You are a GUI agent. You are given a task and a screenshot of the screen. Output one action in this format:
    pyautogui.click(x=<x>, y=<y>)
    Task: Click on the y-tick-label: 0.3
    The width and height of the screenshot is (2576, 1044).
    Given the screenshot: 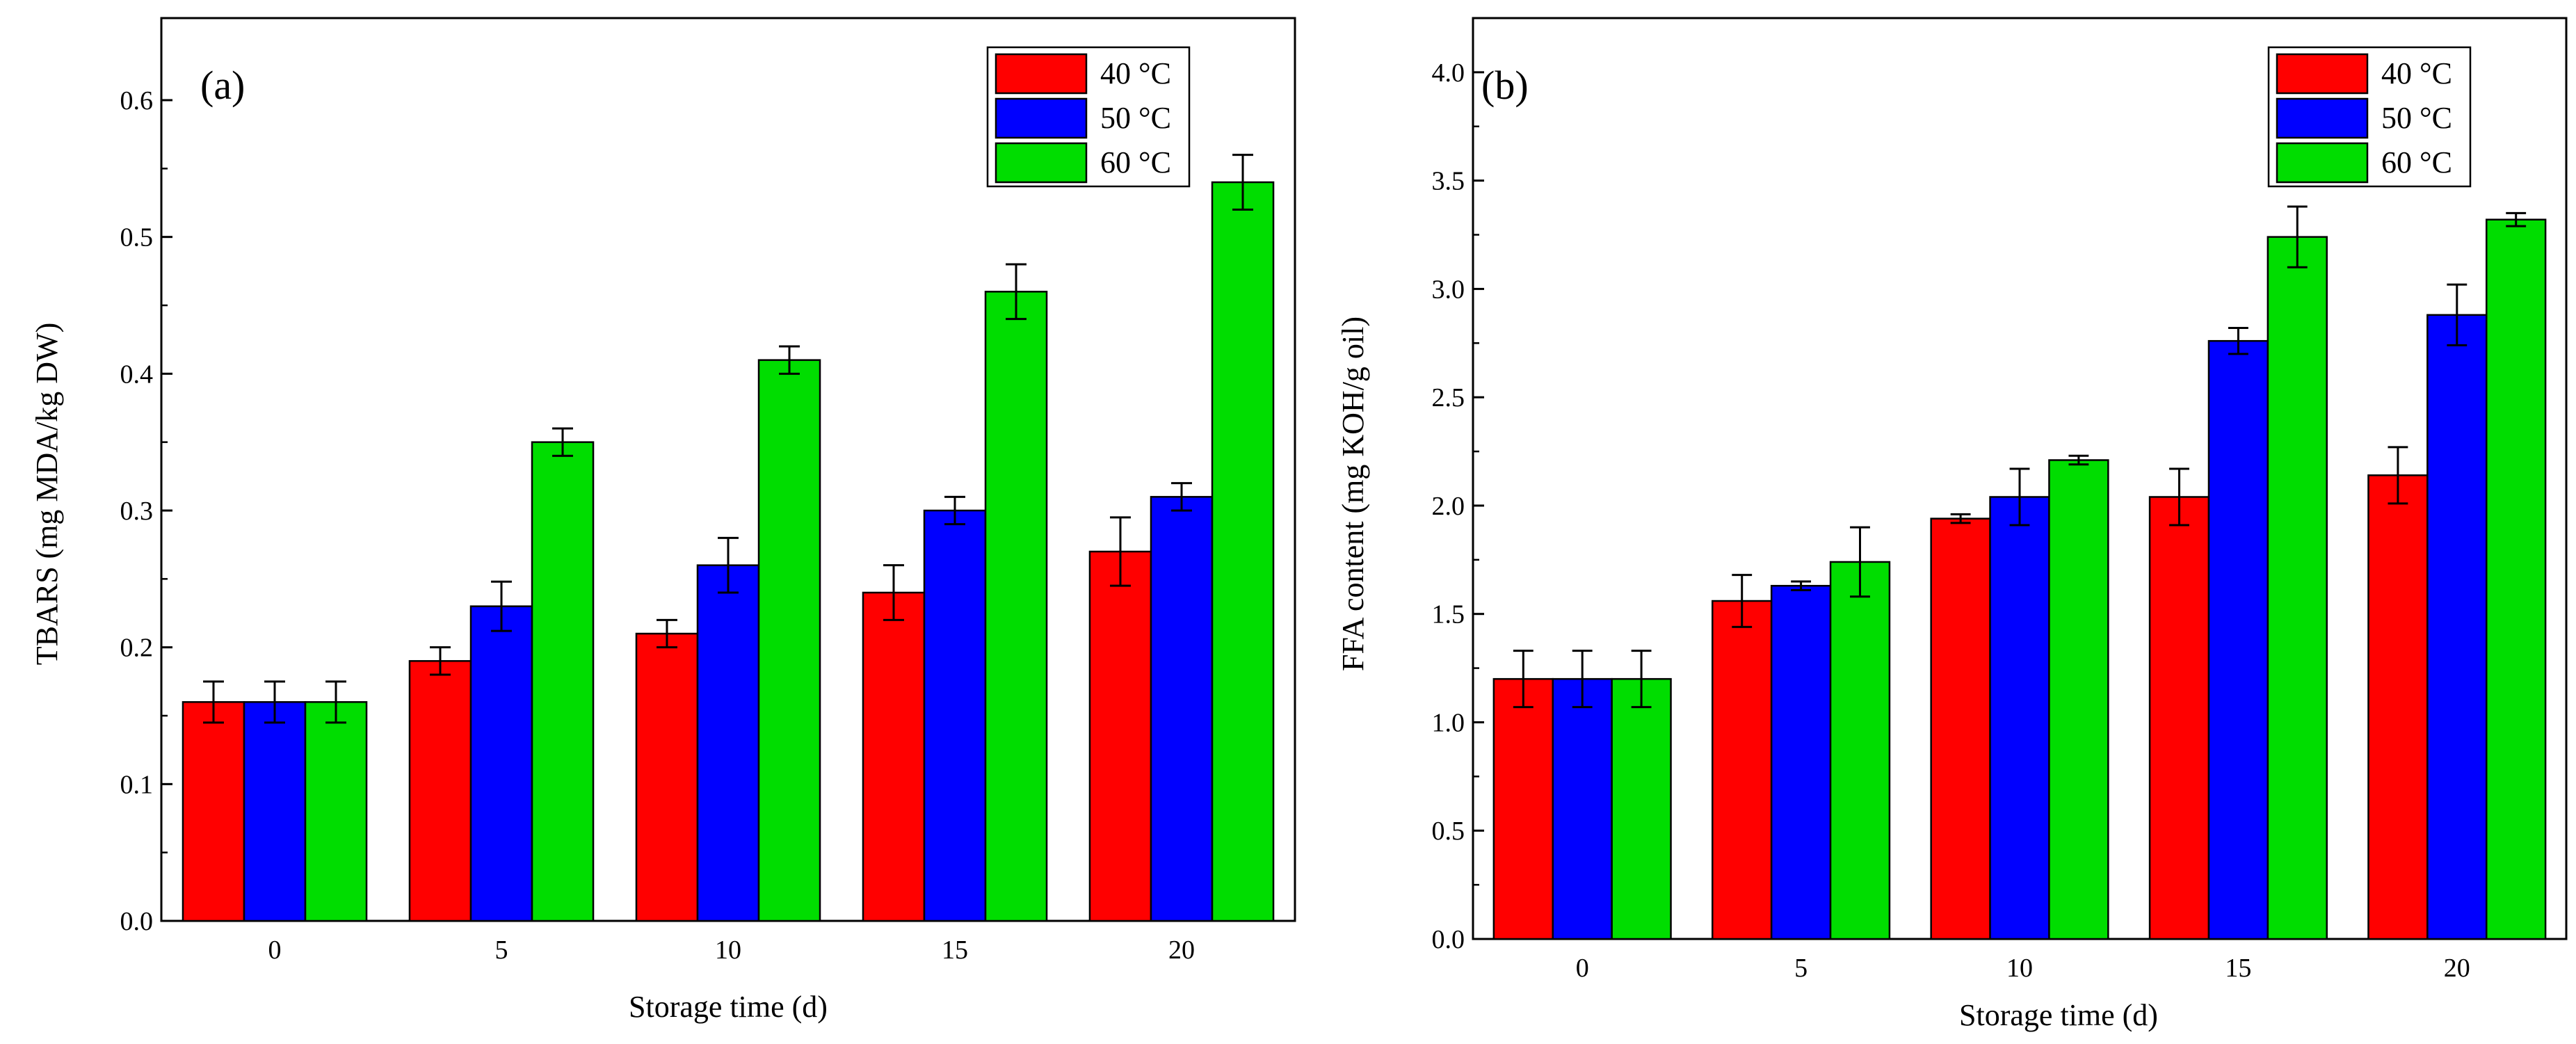 What is the action you would take?
    pyautogui.click(x=137, y=512)
    